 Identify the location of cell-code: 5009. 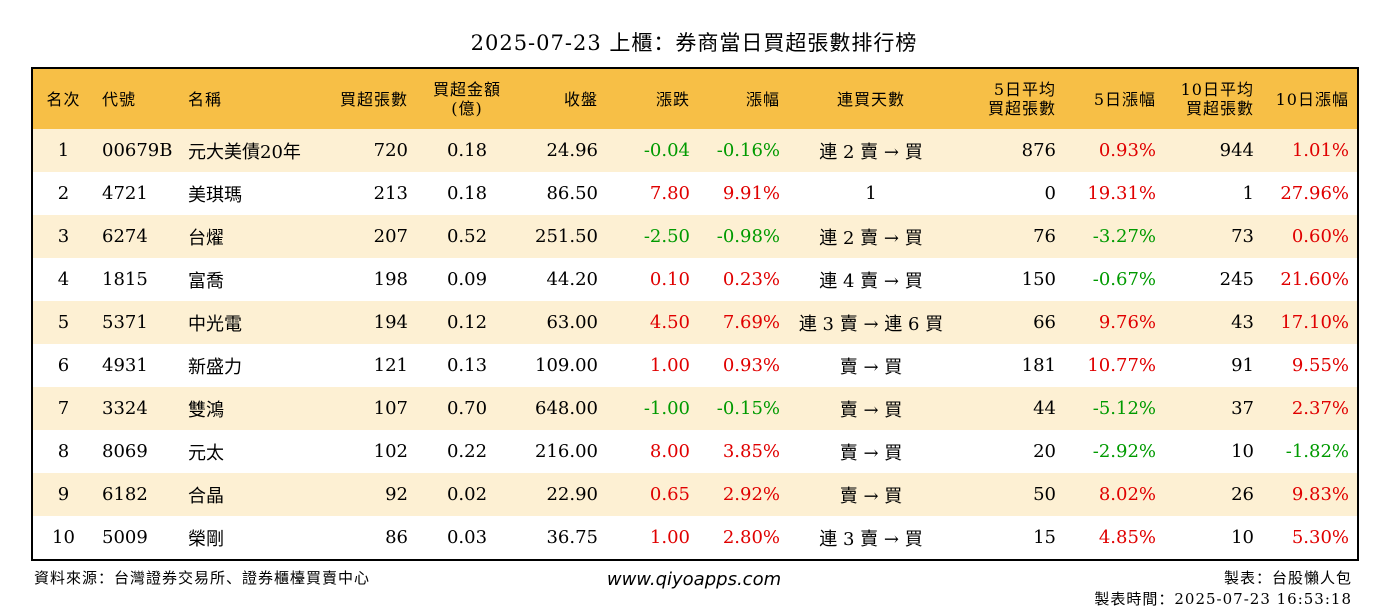
(137, 538).